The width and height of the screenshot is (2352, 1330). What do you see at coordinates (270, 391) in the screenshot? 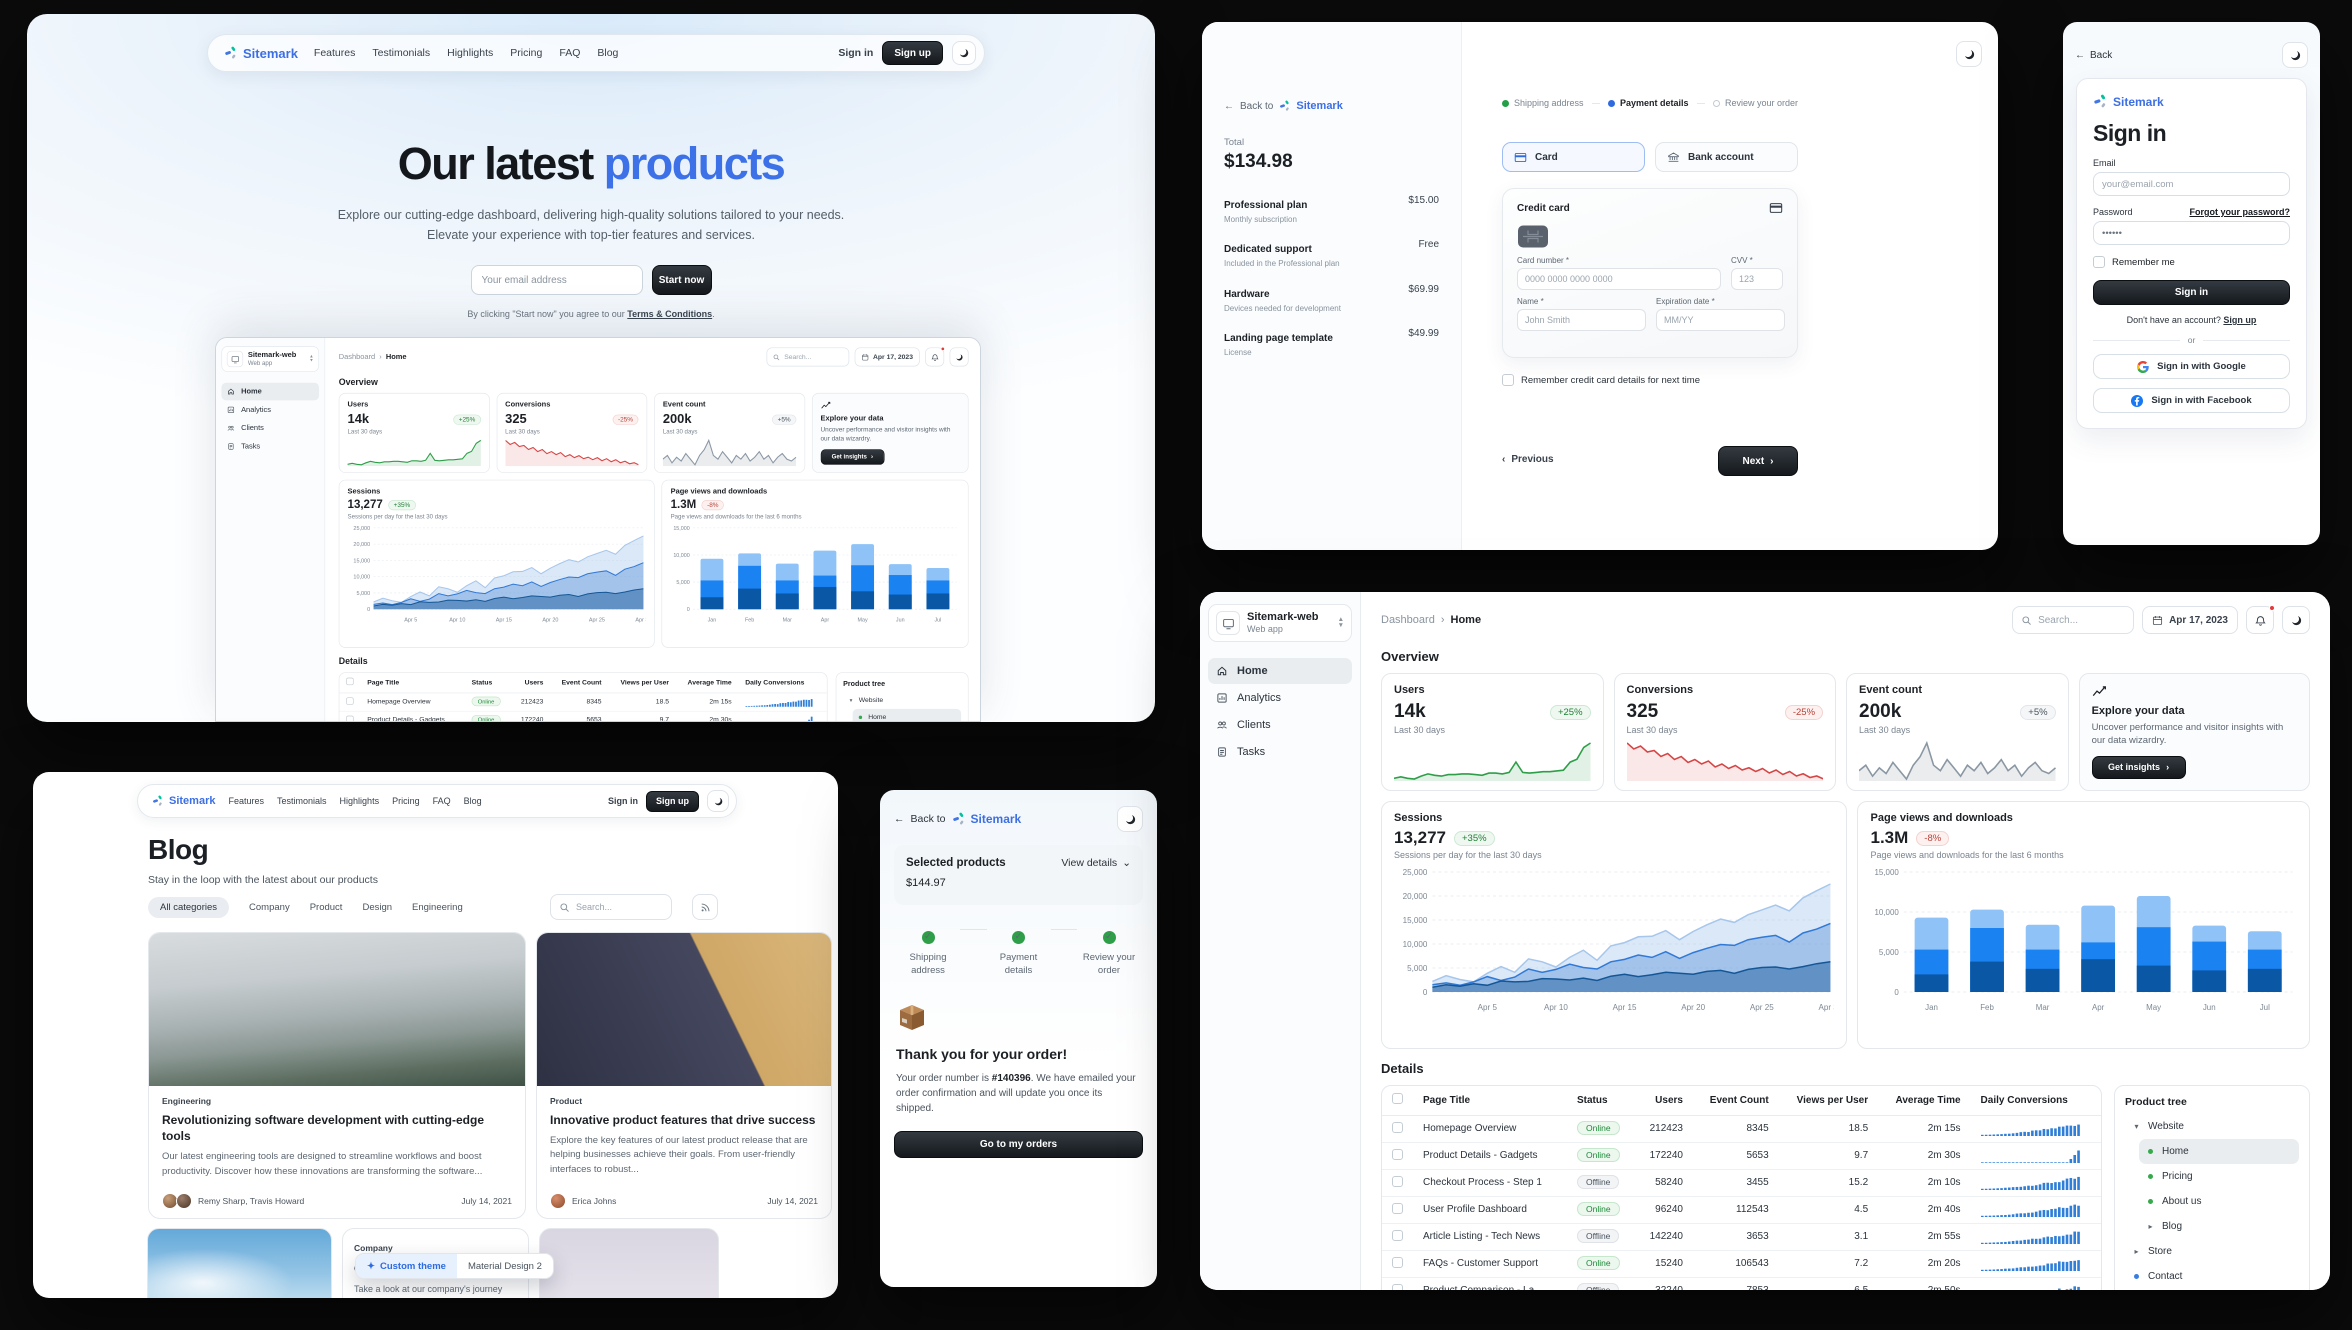
I see `sidebar-item-home: Home` at bounding box center [270, 391].